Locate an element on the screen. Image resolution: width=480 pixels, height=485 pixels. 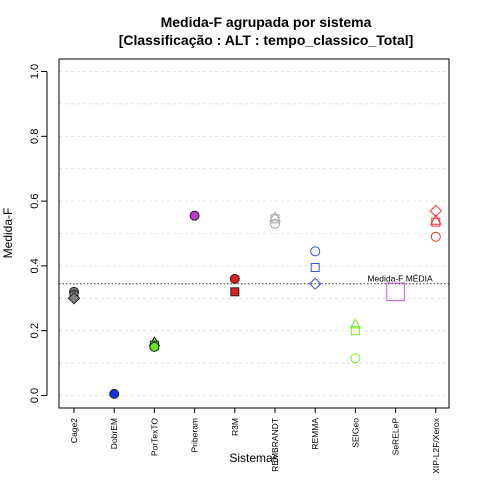
y-axis-label: Medida-F is located at coordinates (8, 233).